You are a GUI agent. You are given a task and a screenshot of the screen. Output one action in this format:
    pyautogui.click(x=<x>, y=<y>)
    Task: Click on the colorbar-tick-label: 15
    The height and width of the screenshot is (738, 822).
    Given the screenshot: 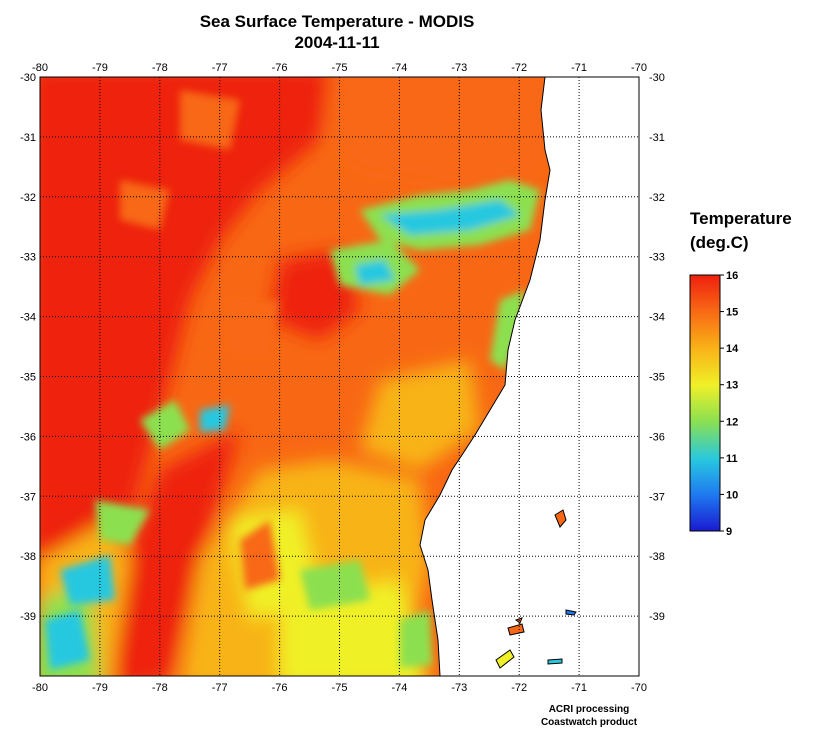 What is the action you would take?
    pyautogui.click(x=732, y=313)
    